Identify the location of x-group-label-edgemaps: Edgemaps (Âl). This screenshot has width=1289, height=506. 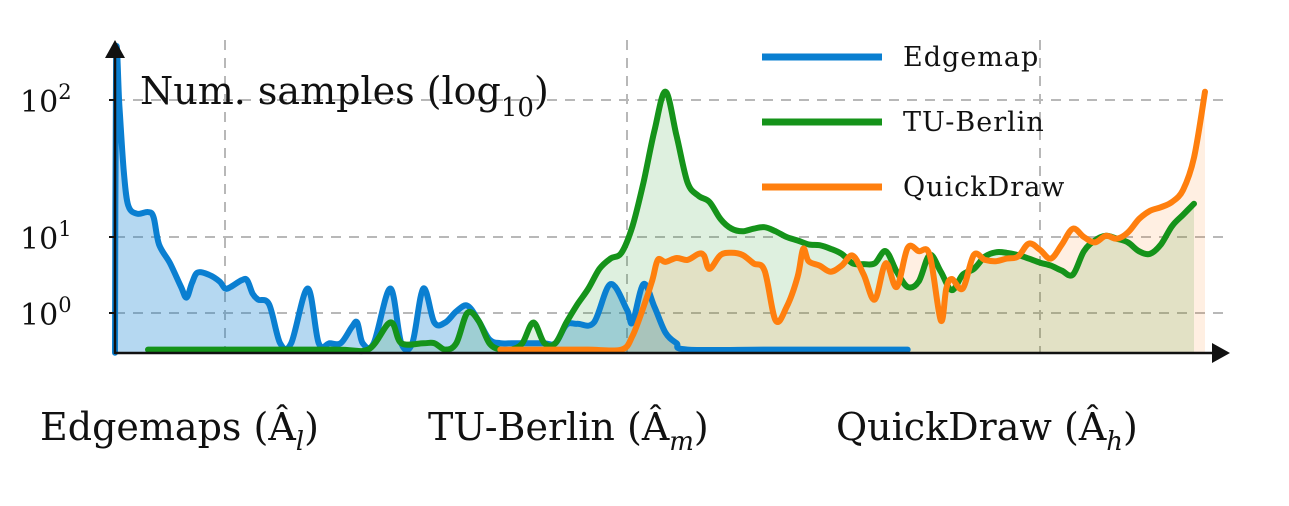
(179, 431).